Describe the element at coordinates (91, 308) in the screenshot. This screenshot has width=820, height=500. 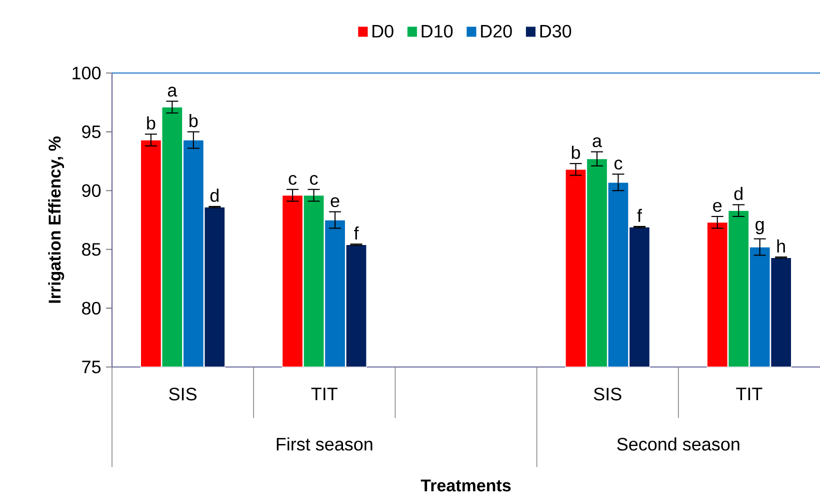
I see `y-tick-label: 80` at that location.